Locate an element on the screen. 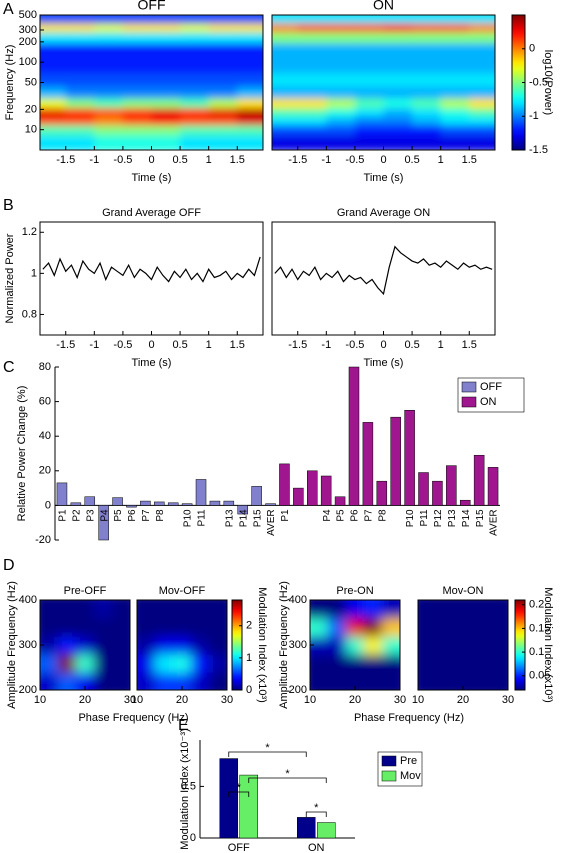  legend-swatch is located at coordinates (469, 402).